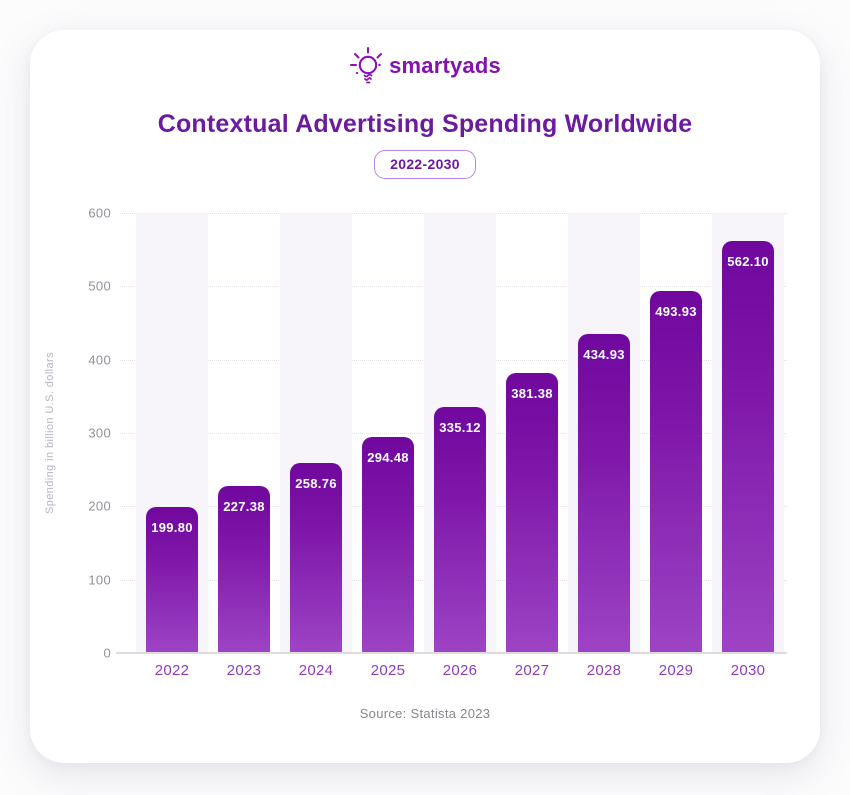 This screenshot has width=850, height=795. I want to click on chart-column-2028: 434.93 2028, so click(604, 446).